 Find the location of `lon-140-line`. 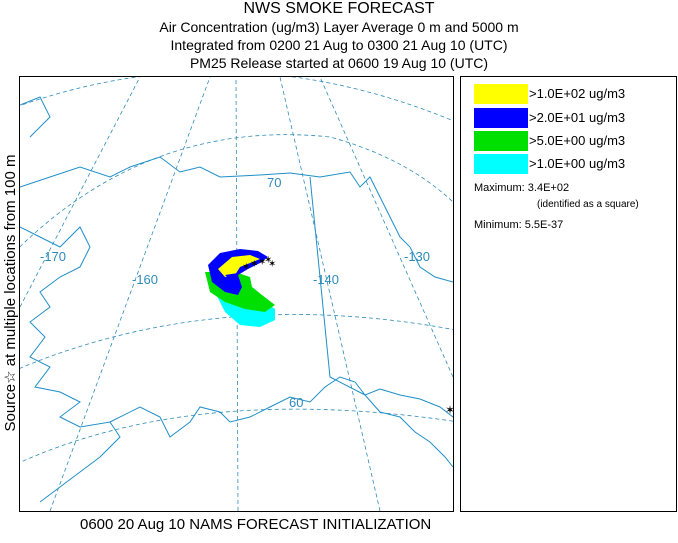

lon-140-line is located at coordinates (330, 294).